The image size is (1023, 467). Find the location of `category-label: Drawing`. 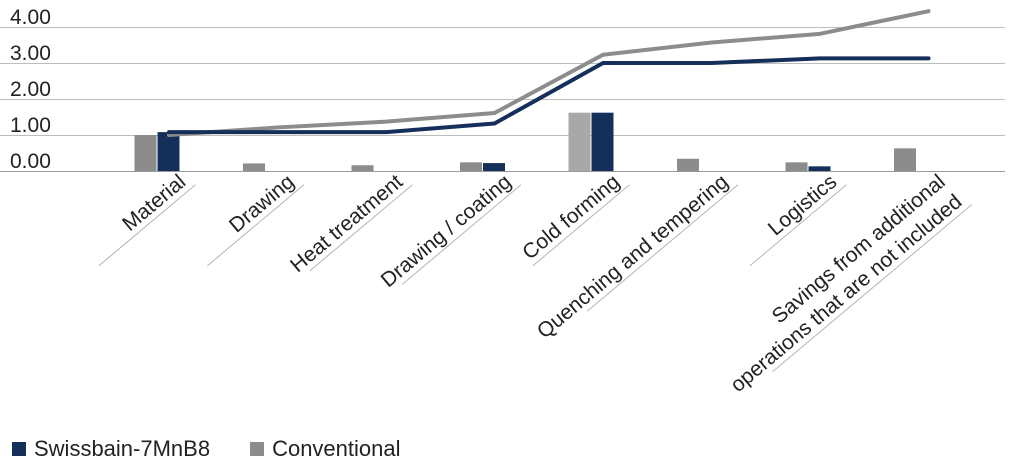

category-label: Drawing is located at coordinates (262, 203).